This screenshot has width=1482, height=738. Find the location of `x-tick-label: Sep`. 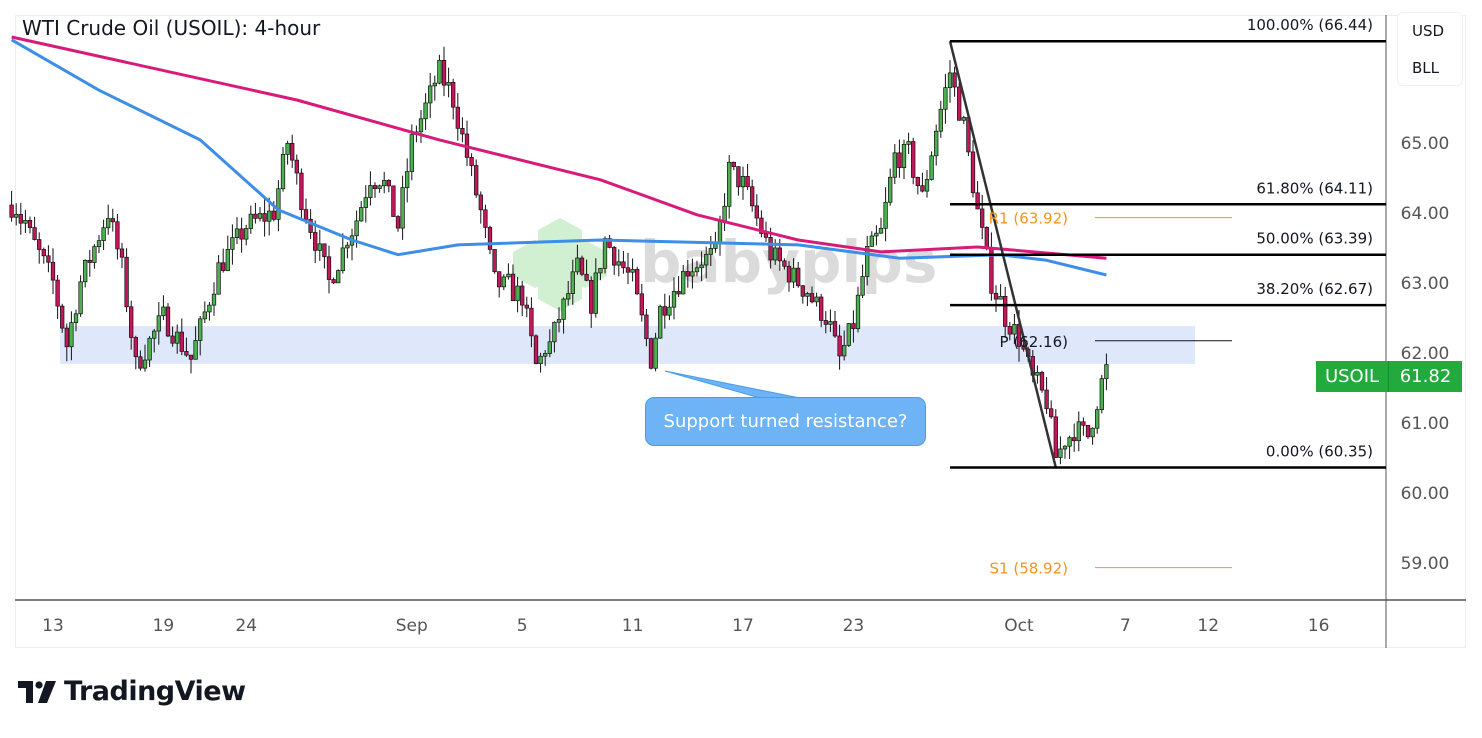

x-tick-label: Sep is located at coordinates (412, 626).